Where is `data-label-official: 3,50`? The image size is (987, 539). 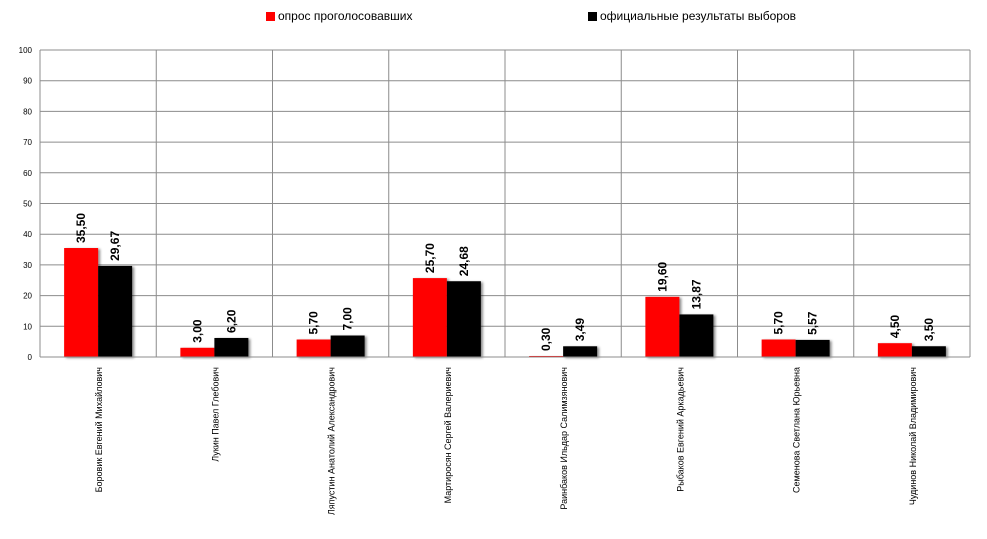 data-label-official: 3,50 is located at coordinates (929, 330).